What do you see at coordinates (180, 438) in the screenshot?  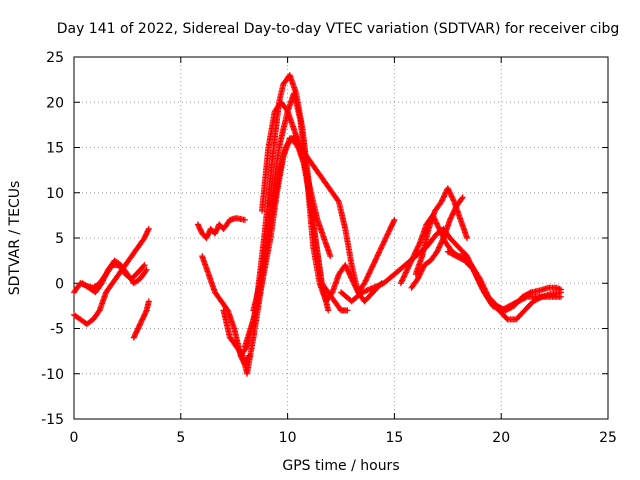 I see `x-tick-label: 5` at bounding box center [180, 438].